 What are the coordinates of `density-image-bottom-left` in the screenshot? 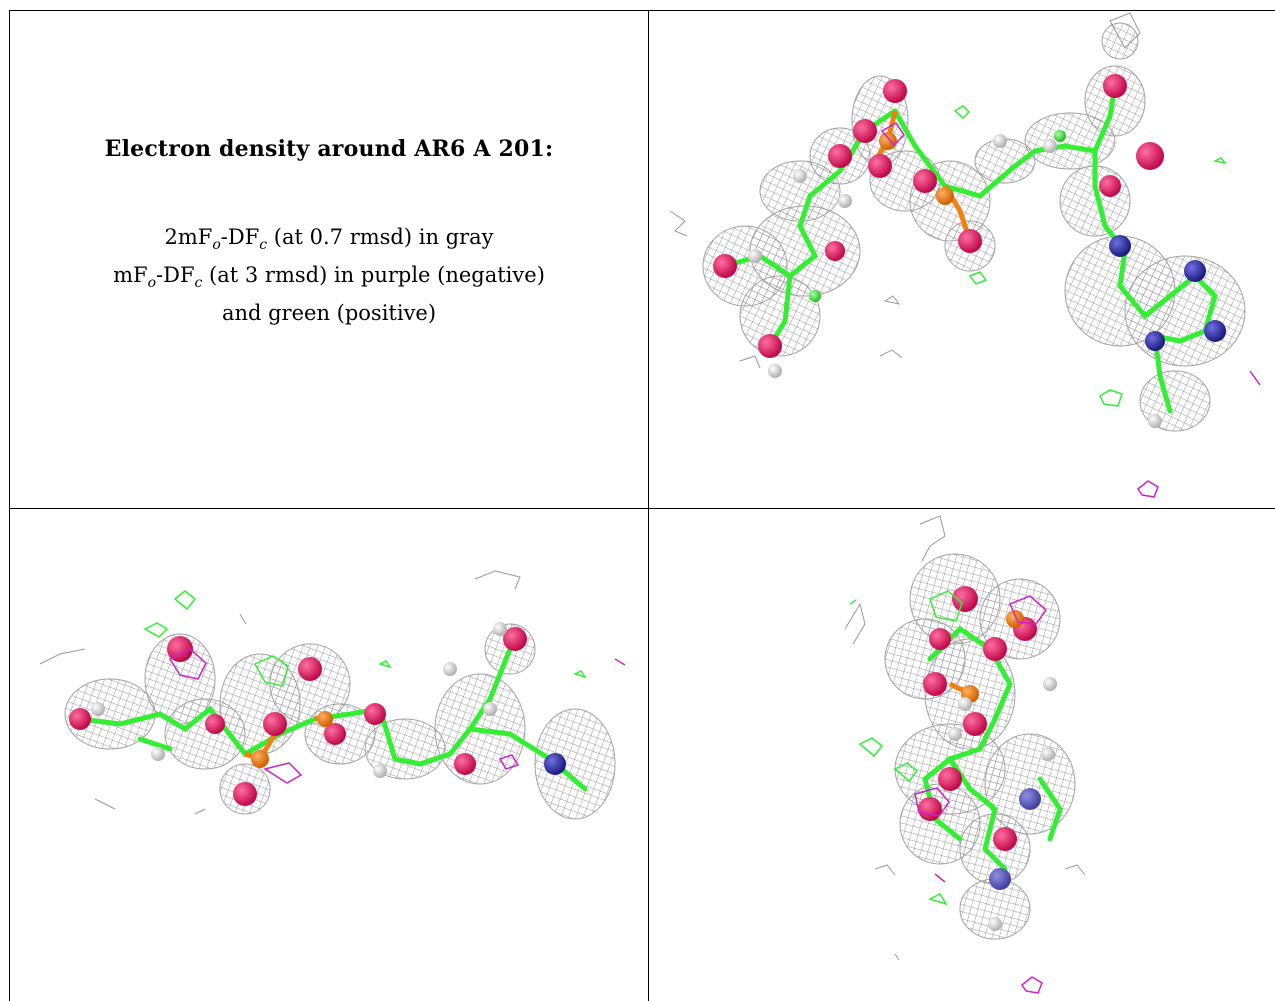 It's located at (332, 695).